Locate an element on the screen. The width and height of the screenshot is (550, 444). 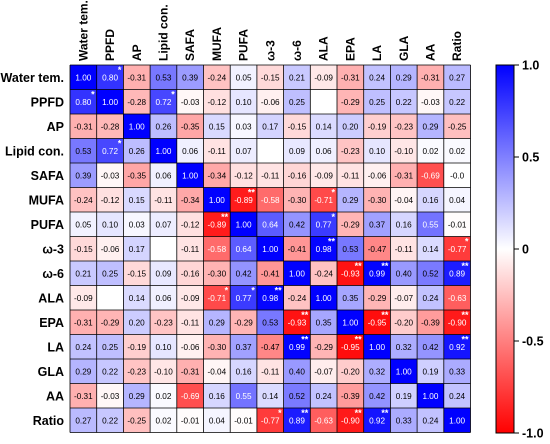
cell-value: -0.04 is located at coordinates (403, 200).